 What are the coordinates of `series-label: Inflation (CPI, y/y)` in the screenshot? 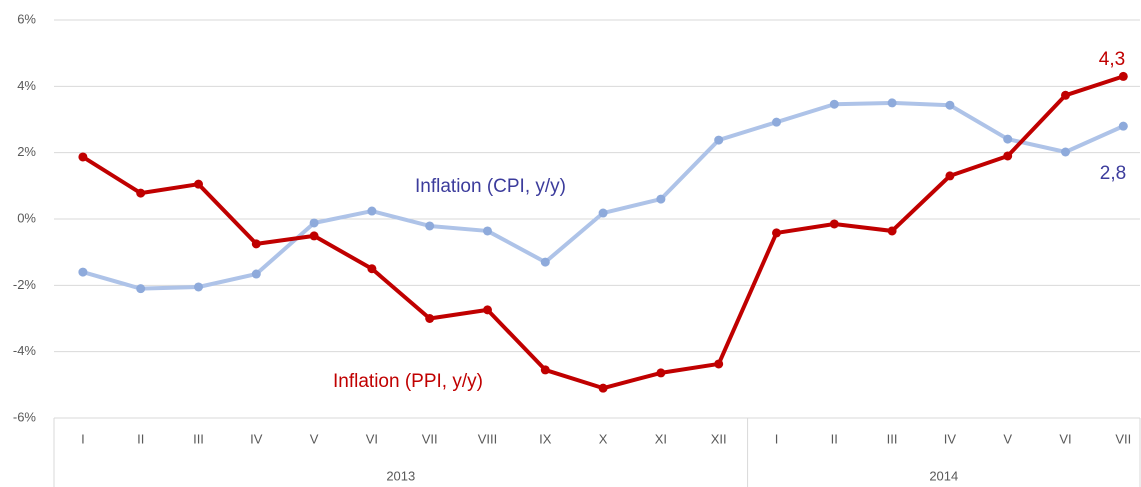 It's located at (490, 186).